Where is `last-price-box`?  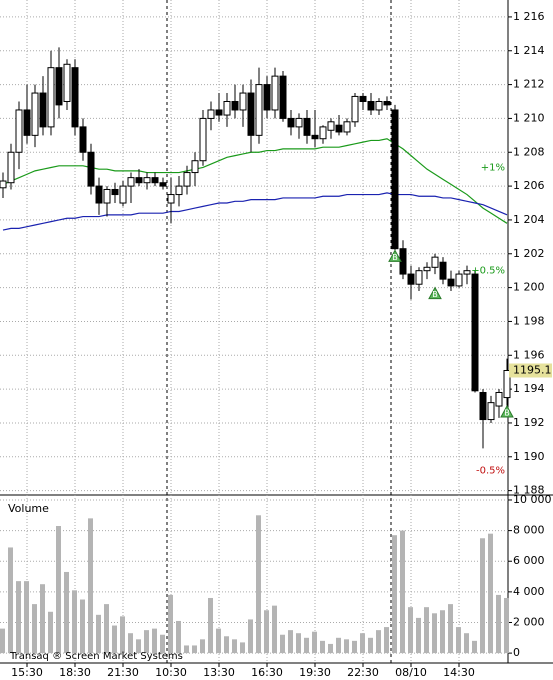
last-price-box is located at coordinates (530, 370).